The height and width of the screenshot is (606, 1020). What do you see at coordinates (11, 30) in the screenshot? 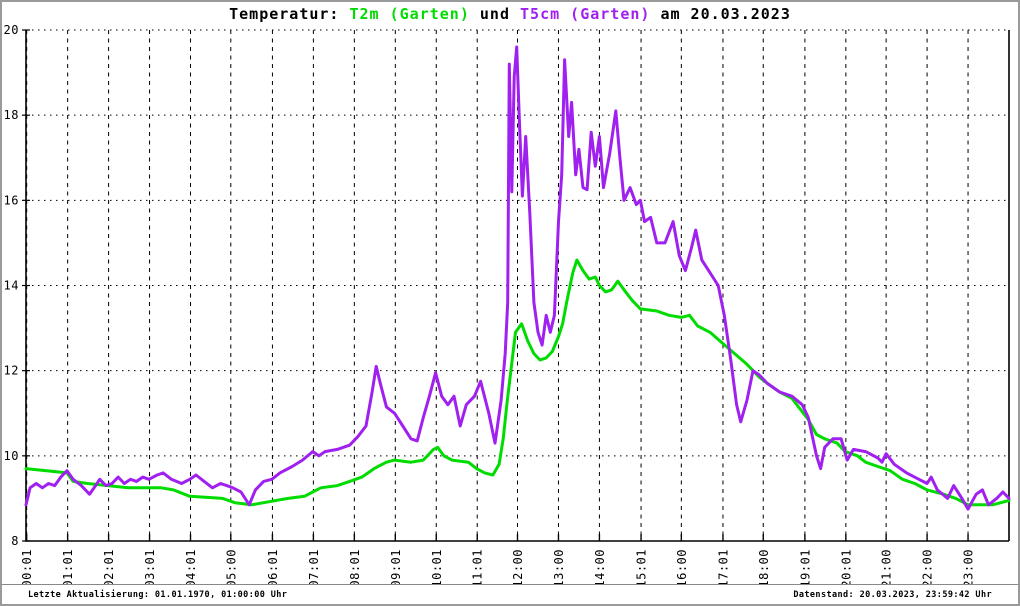
I see `y-tick-label: 20` at bounding box center [11, 30].